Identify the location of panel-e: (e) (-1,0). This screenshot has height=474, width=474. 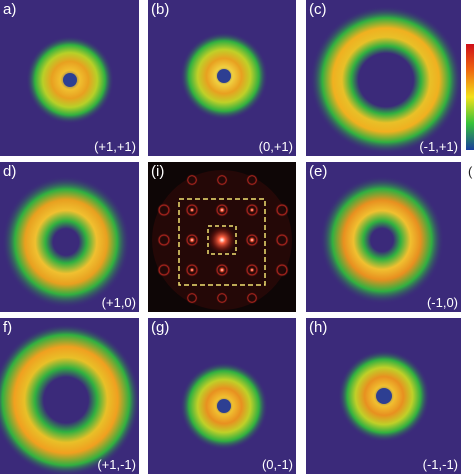
(383, 237).